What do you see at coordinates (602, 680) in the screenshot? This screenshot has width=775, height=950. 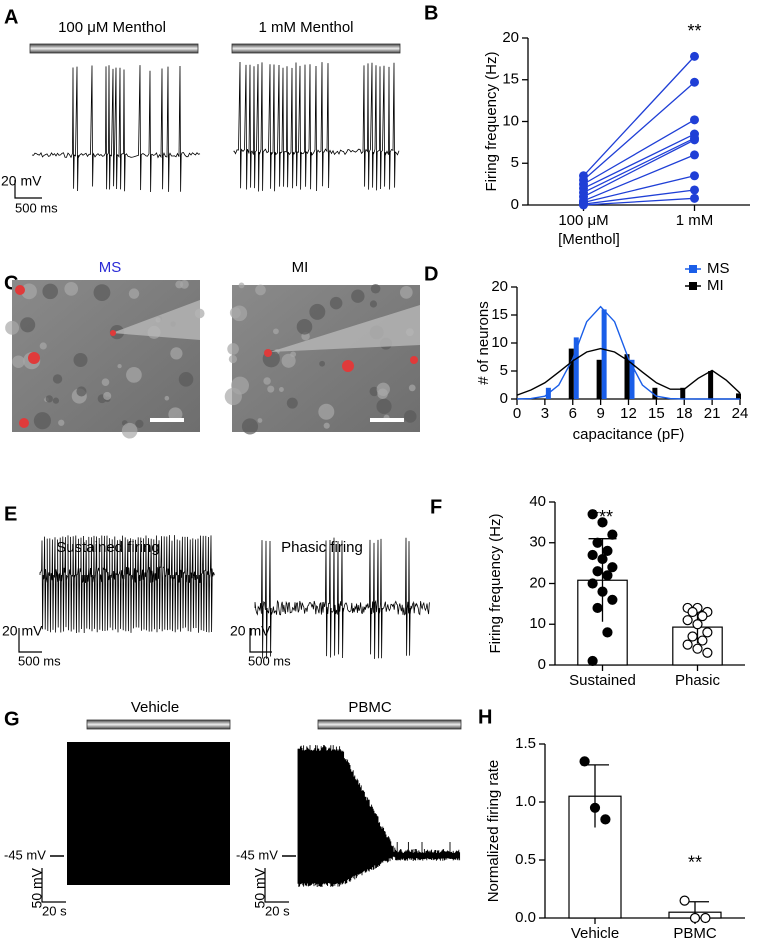 I see `x-tick-label: Sustained` at bounding box center [602, 680].